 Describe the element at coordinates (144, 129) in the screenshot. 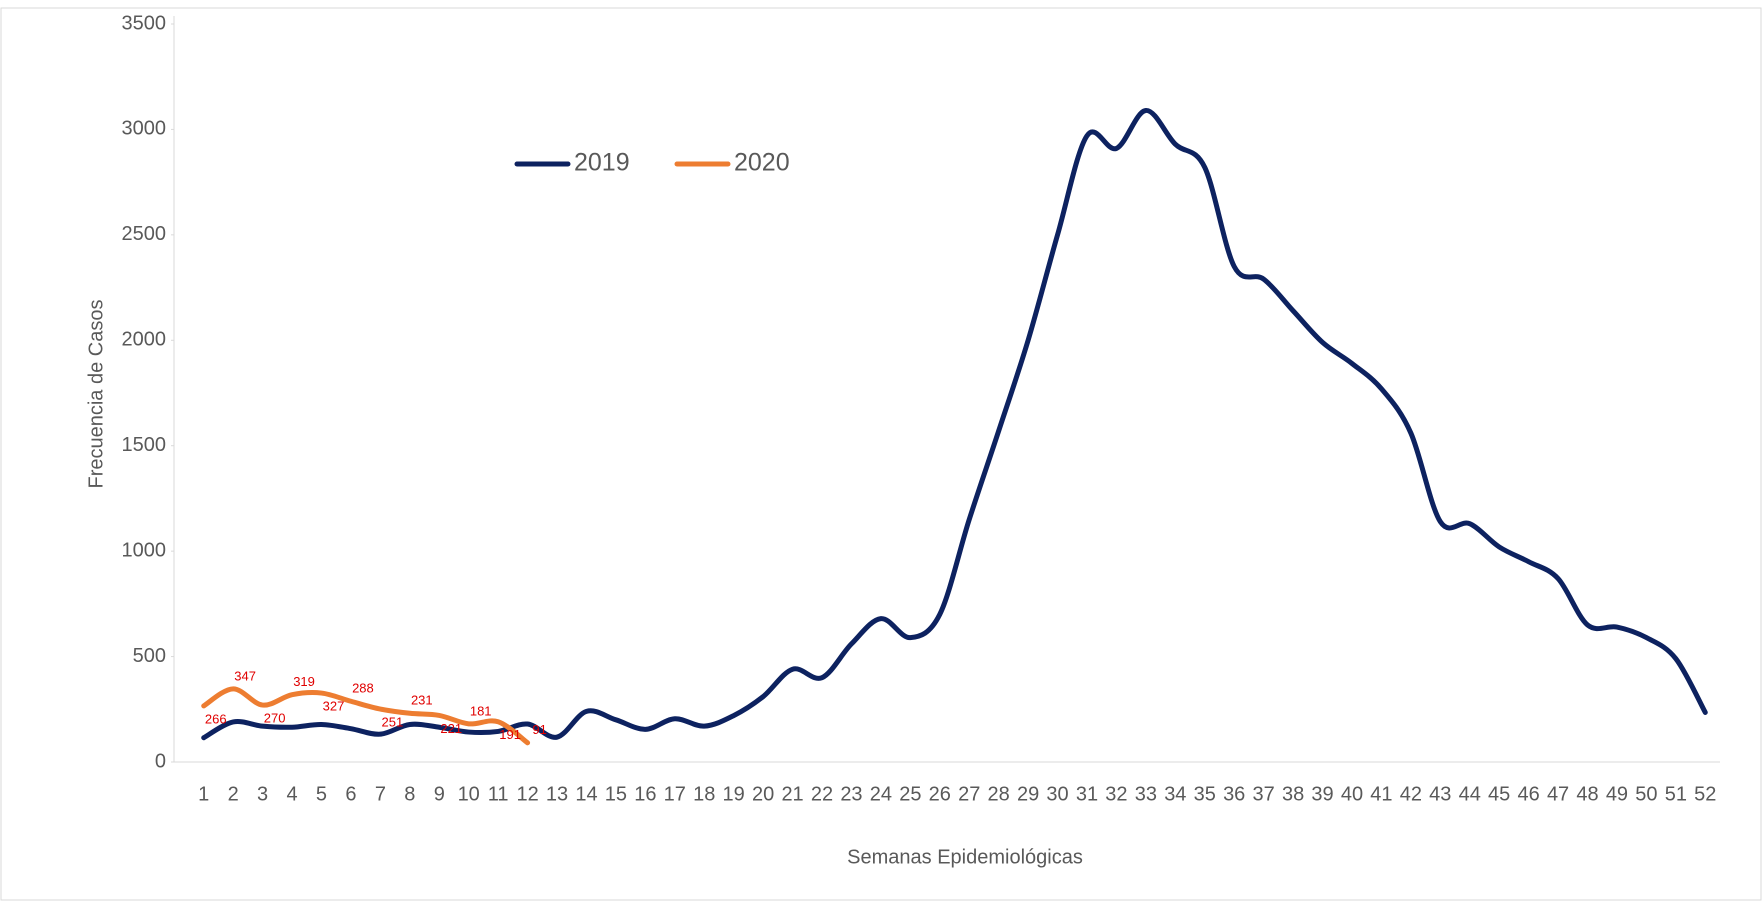

I see `y-tick-label: 3000` at that location.